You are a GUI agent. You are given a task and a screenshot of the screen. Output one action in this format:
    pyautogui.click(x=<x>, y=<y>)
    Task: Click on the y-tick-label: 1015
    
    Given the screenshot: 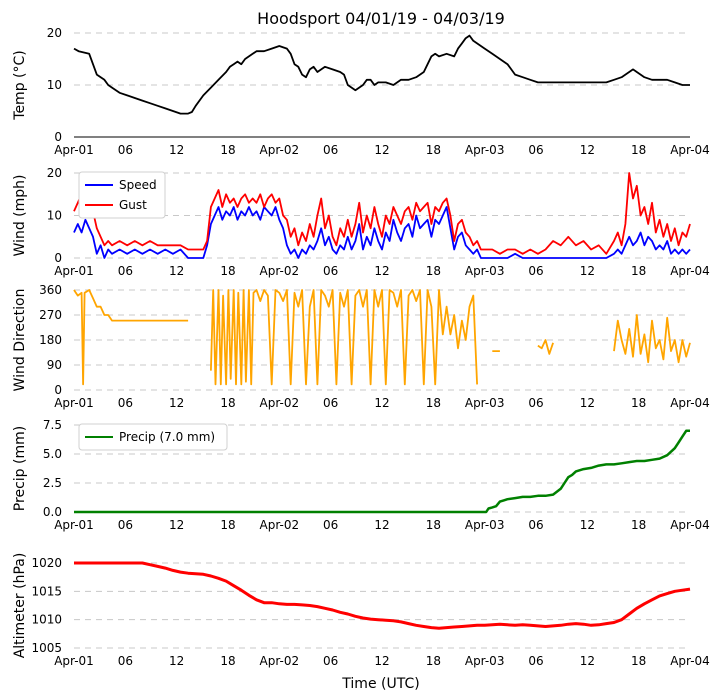 What is the action you would take?
    pyautogui.click(x=46, y=591)
    